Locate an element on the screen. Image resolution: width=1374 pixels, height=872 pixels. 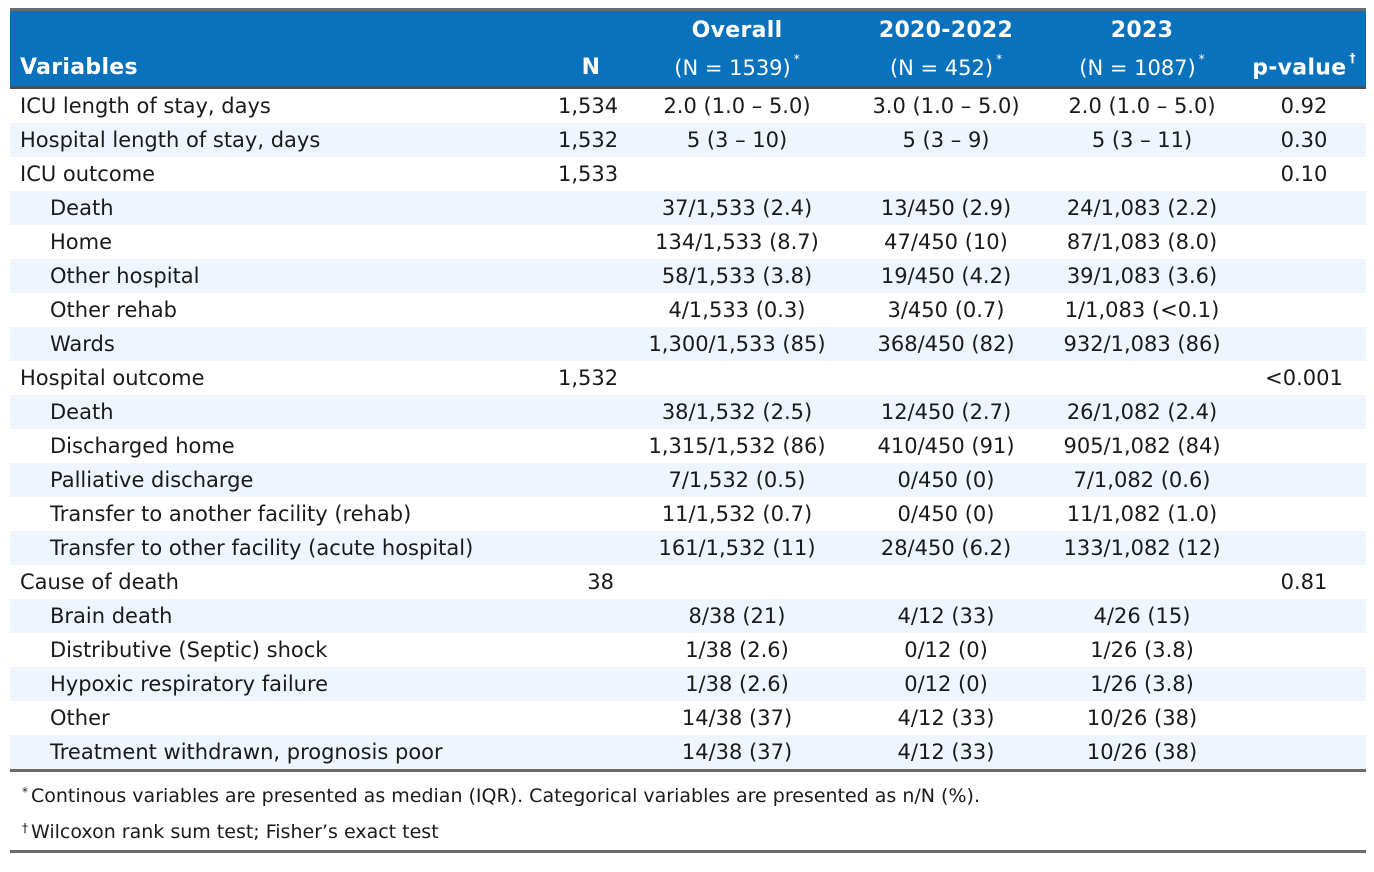
table-row: Other 14/38 (37) 4/12 (33) 10/26 (38) is located at coordinates (624, 718).